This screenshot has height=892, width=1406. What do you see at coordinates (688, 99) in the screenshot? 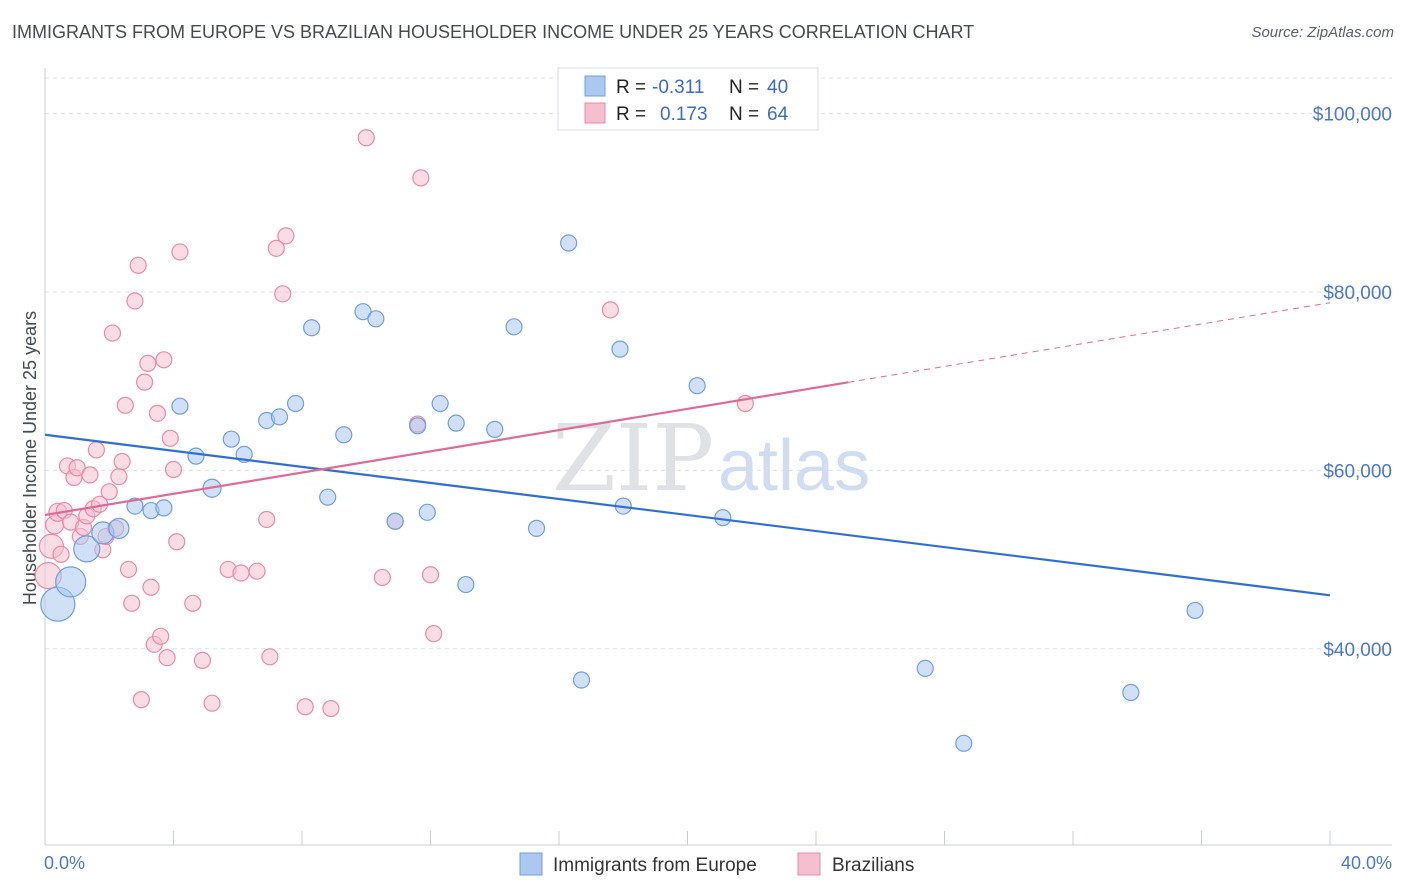
I see `legend-box: R = -0.311 N = 40 R = 0.173 N = 64` at bounding box center [688, 99].